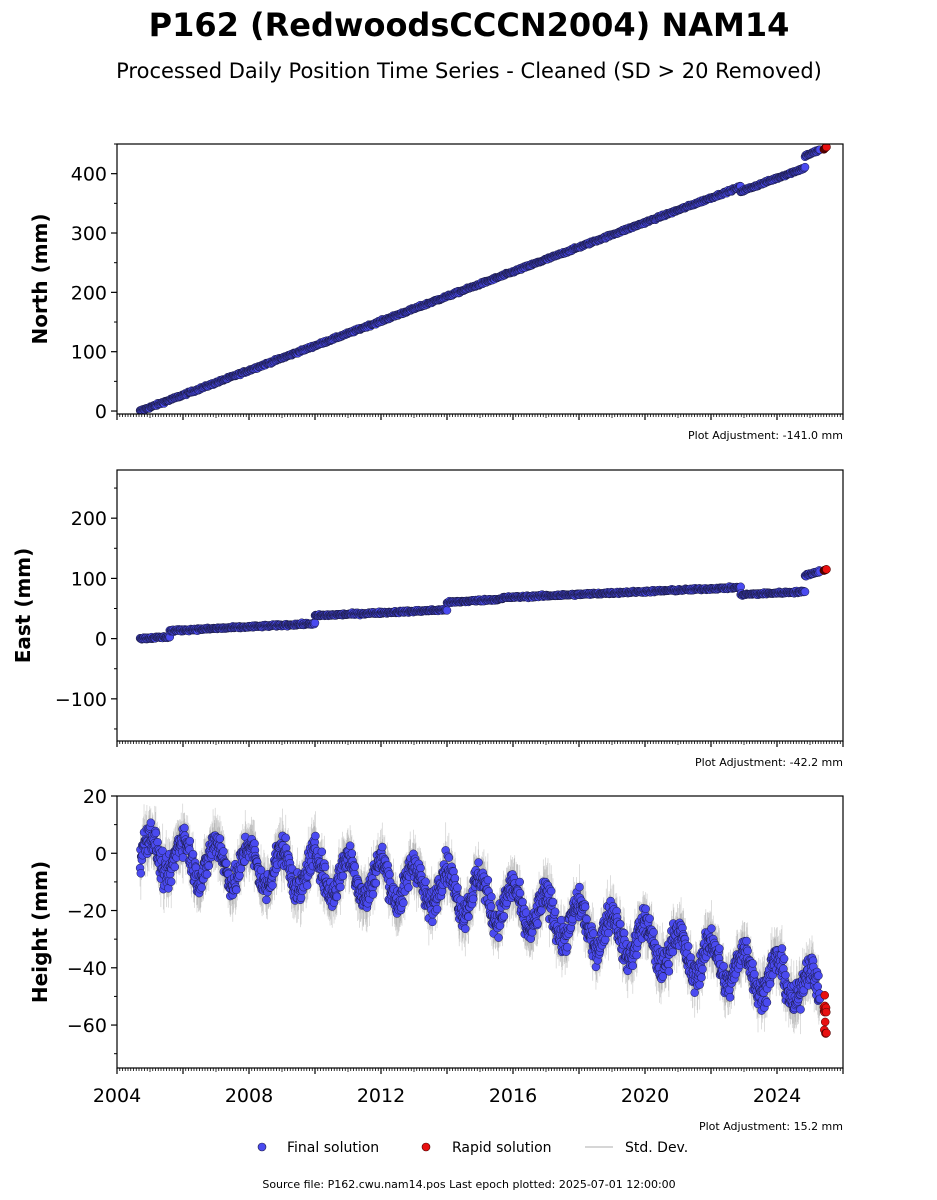  I want to click on y-axis-label: North (mm), so click(40, 278).